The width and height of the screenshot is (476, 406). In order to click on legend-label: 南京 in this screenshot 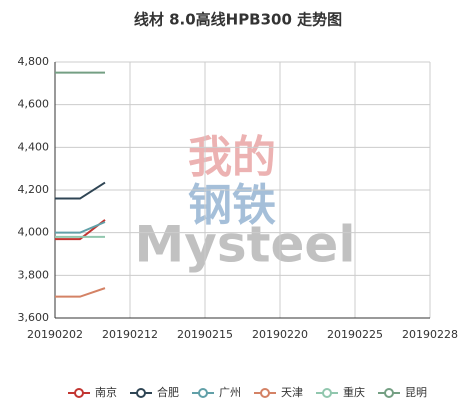, I will do `click(106, 392)`.